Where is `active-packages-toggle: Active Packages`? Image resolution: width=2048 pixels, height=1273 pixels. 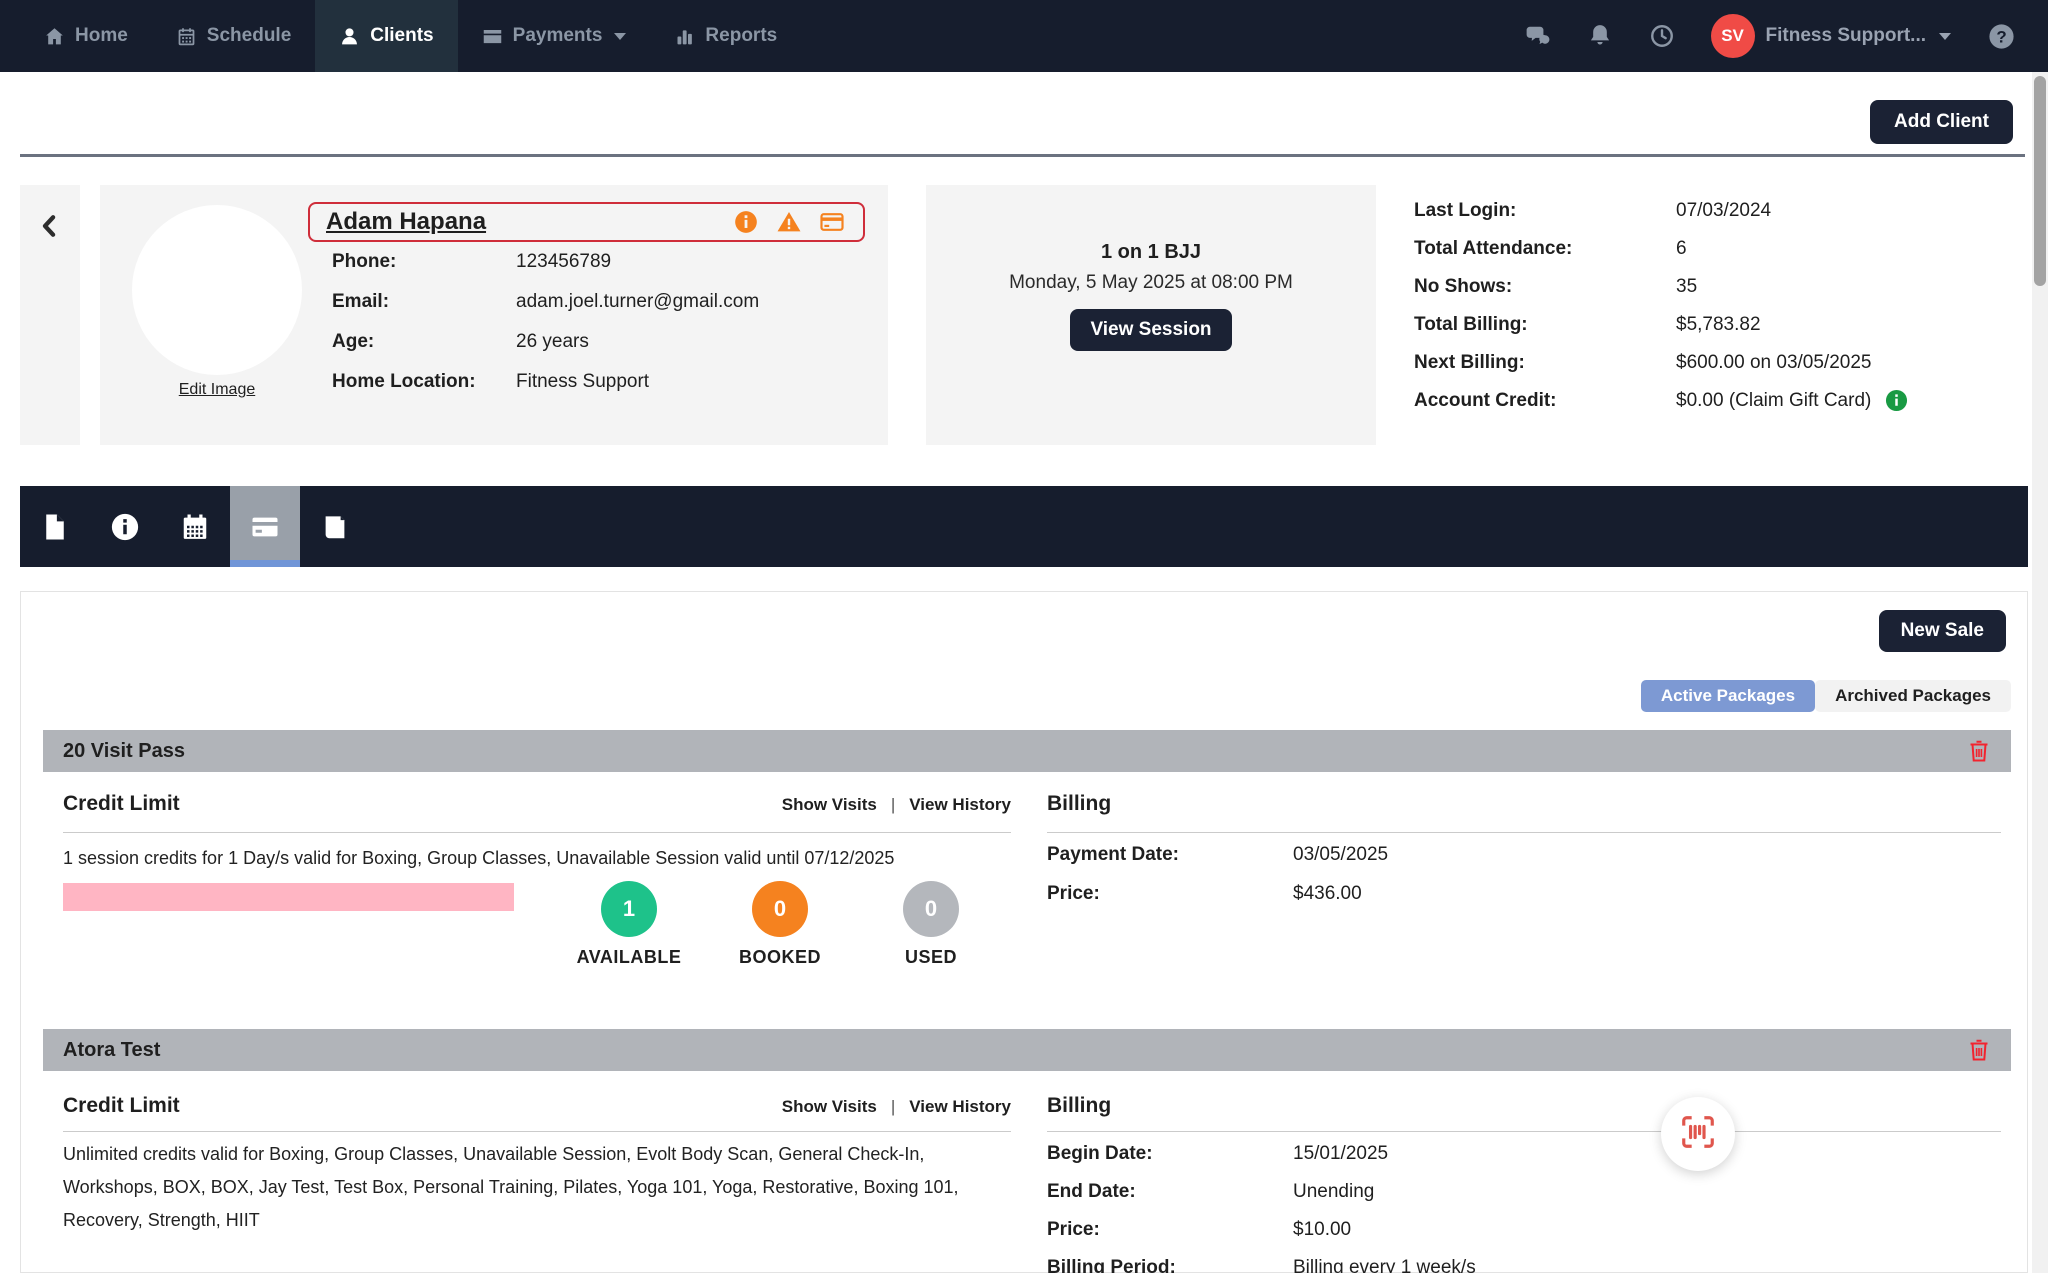 active-packages-toggle: Active Packages is located at coordinates (1728, 696).